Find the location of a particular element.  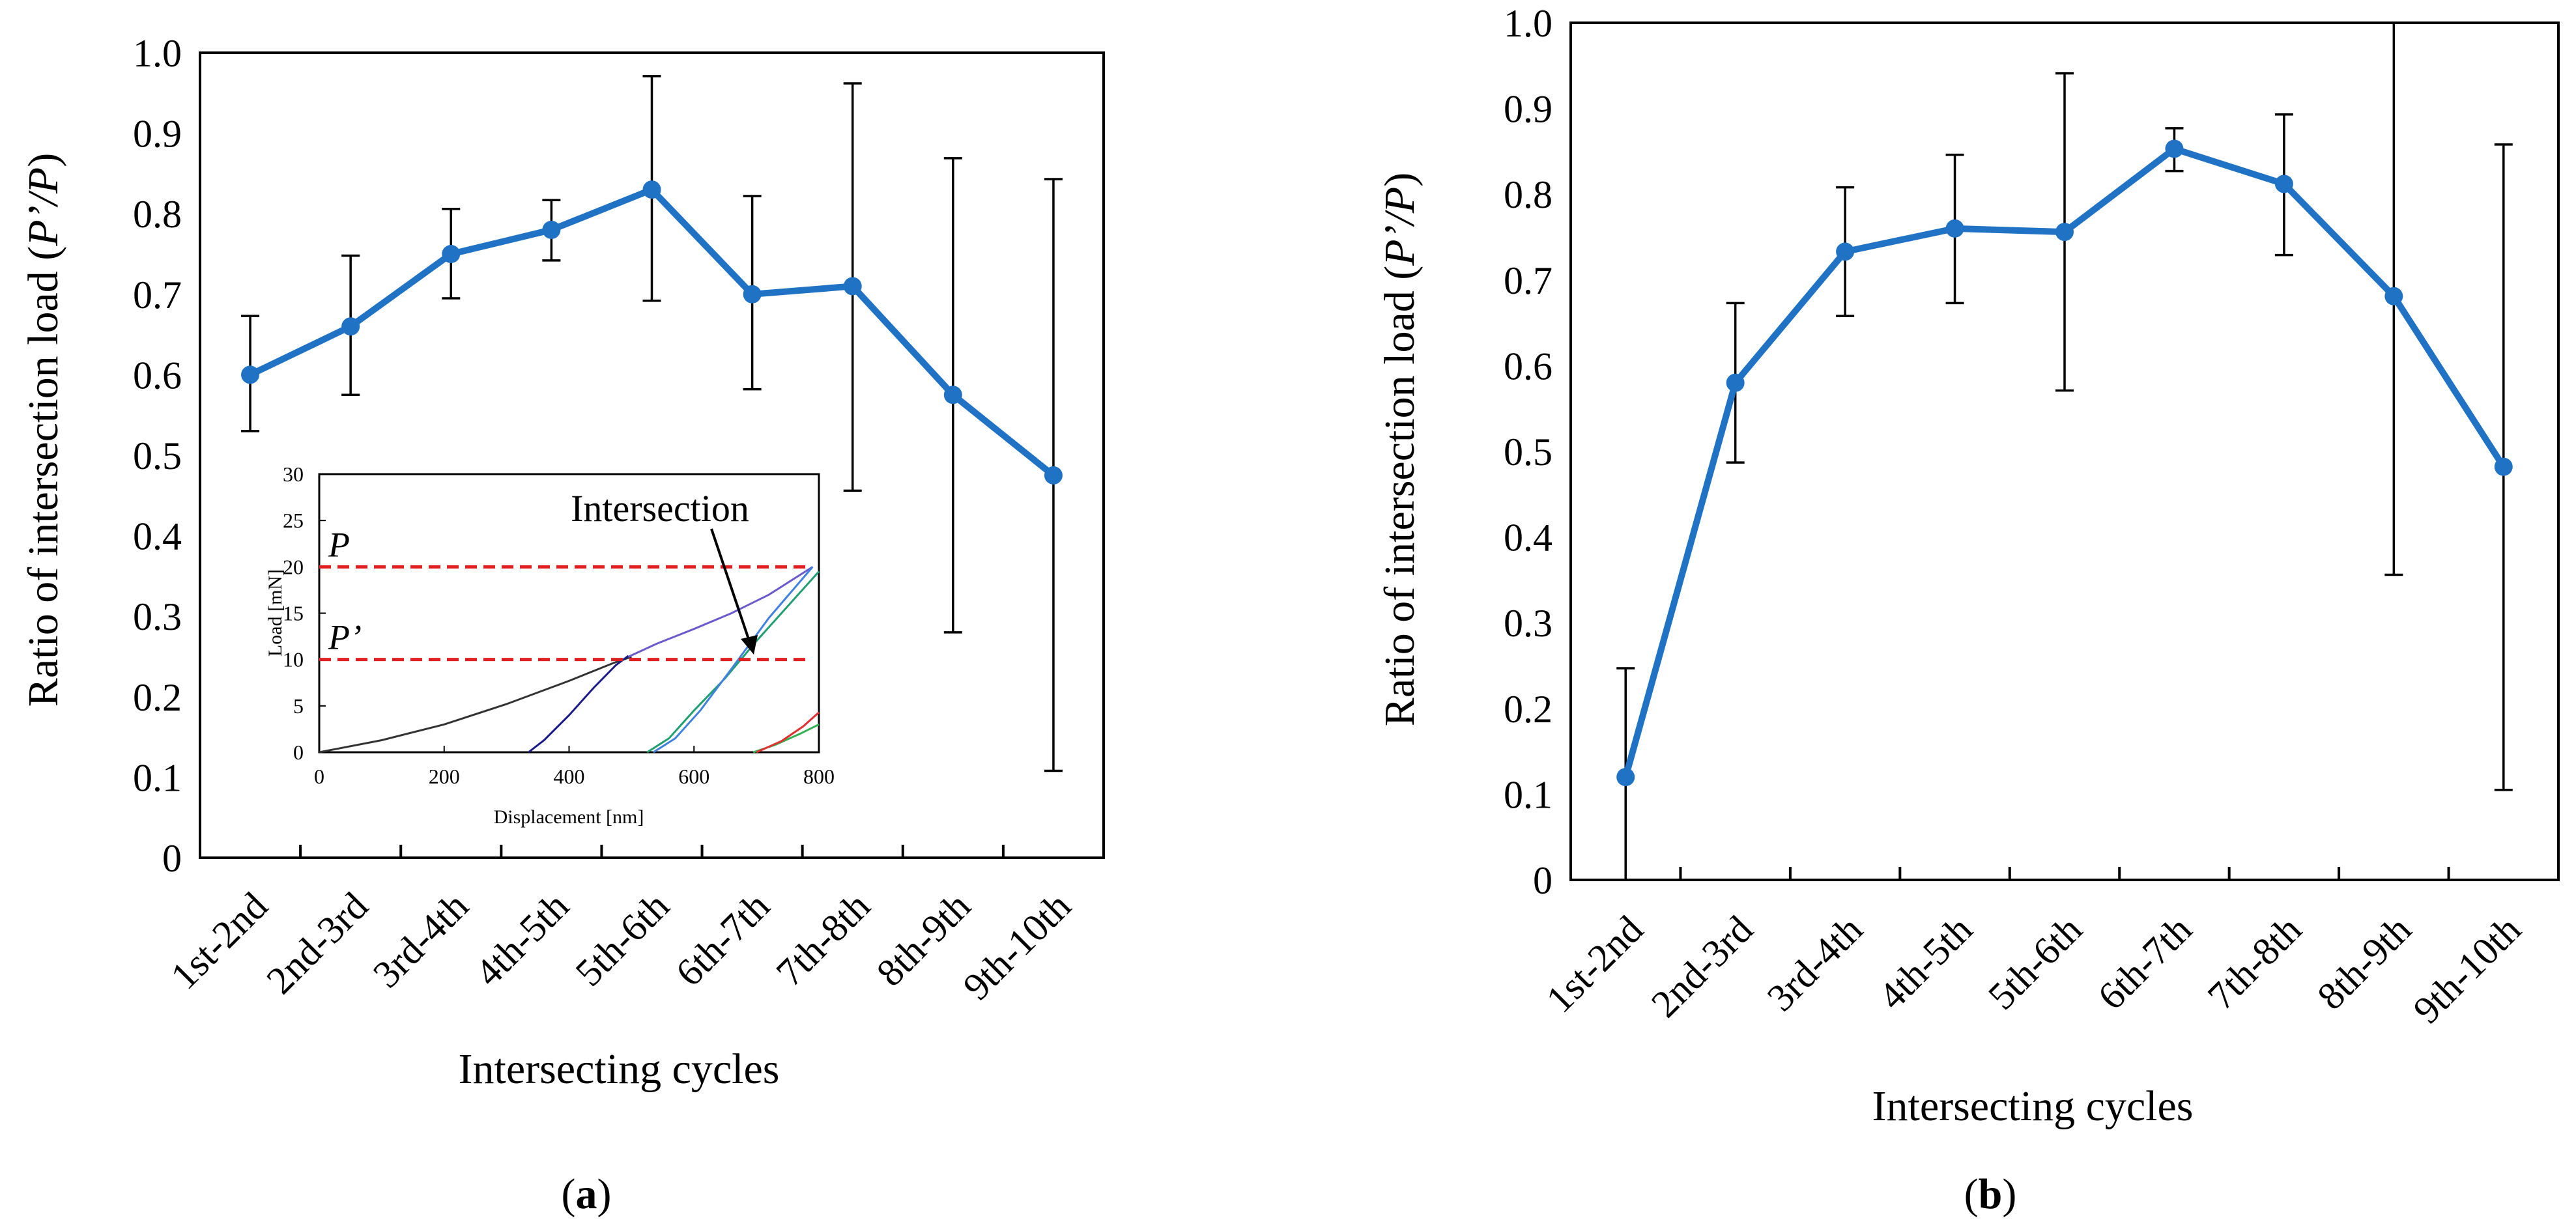

chart-b-y-ticks: 0 0.1 0.2 0.3 0.4 0.5 0.6 0.7 0.8 0.9 1.0 is located at coordinates (1528, 452).